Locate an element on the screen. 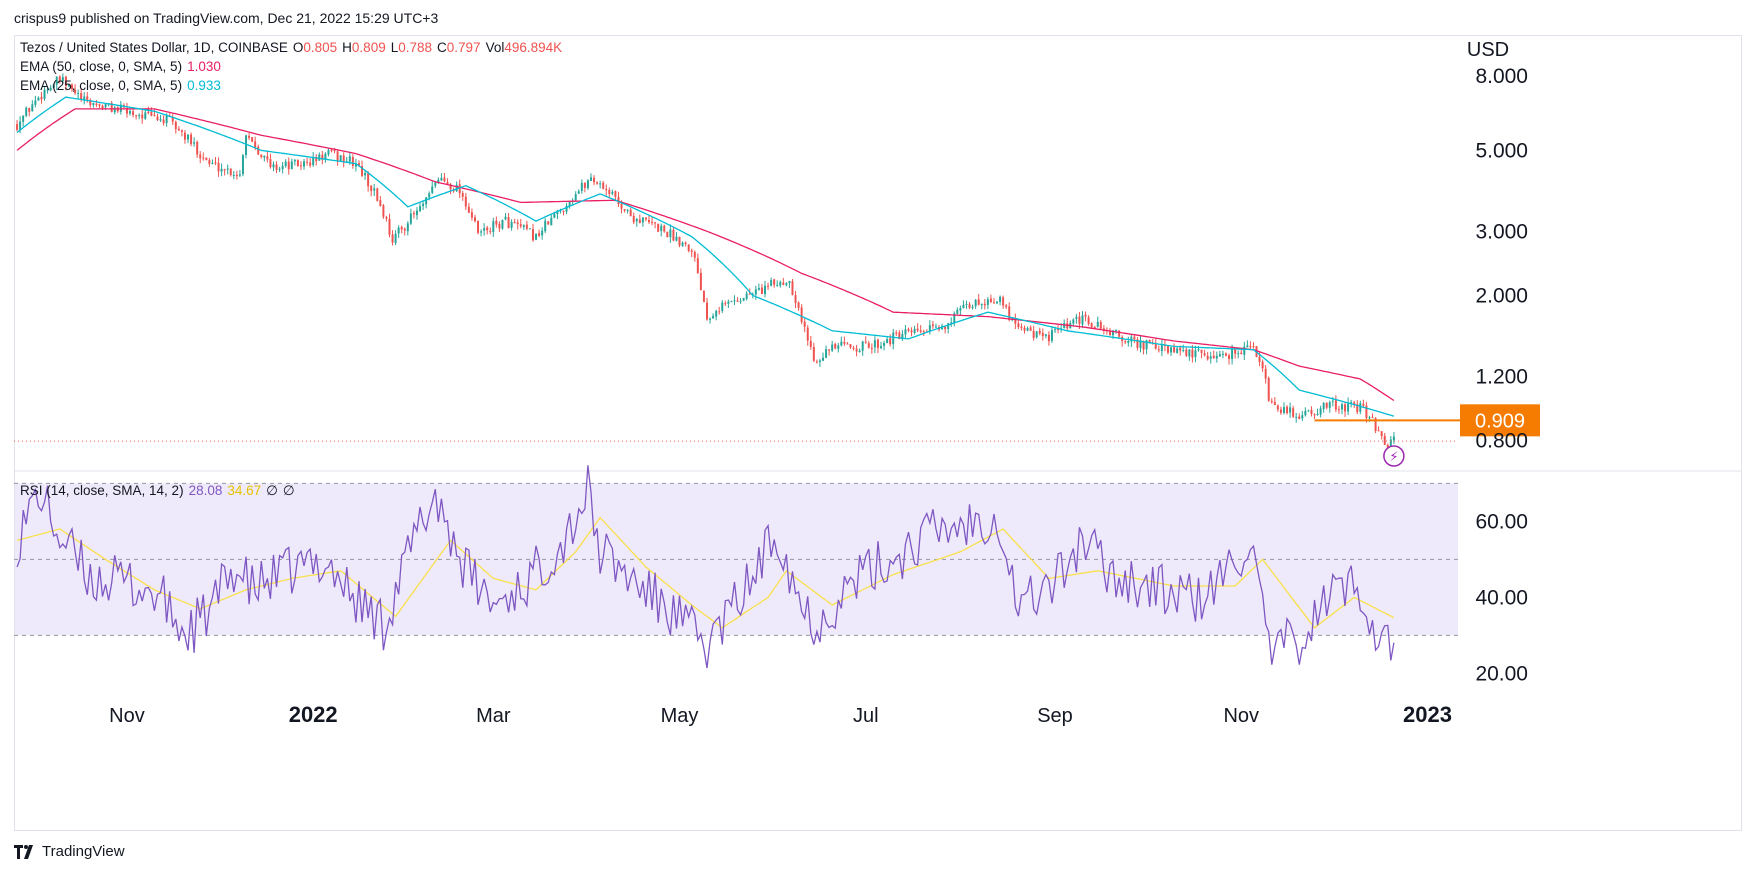 This screenshot has height=876, width=1756. price-axis-tick: 3.000 is located at coordinates (1501, 231).